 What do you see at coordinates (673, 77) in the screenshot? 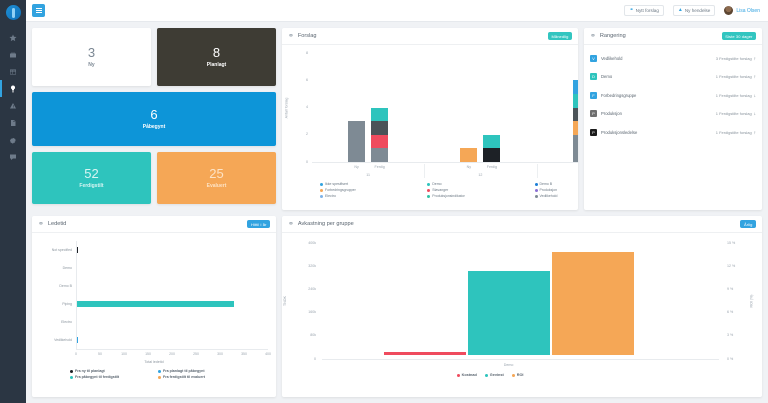
I see `rangering-row: D Demo 1 Ferdigstilte forslag ↑` at bounding box center [673, 77].